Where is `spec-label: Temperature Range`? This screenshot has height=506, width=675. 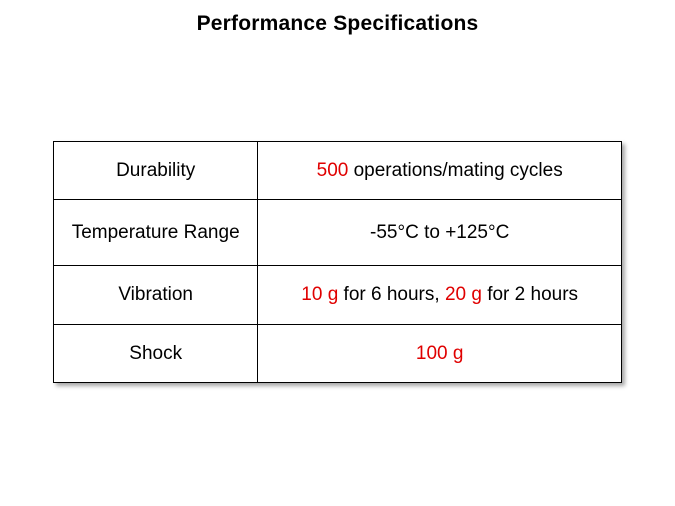
spec-label: Temperature Range is located at coordinates (155, 232).